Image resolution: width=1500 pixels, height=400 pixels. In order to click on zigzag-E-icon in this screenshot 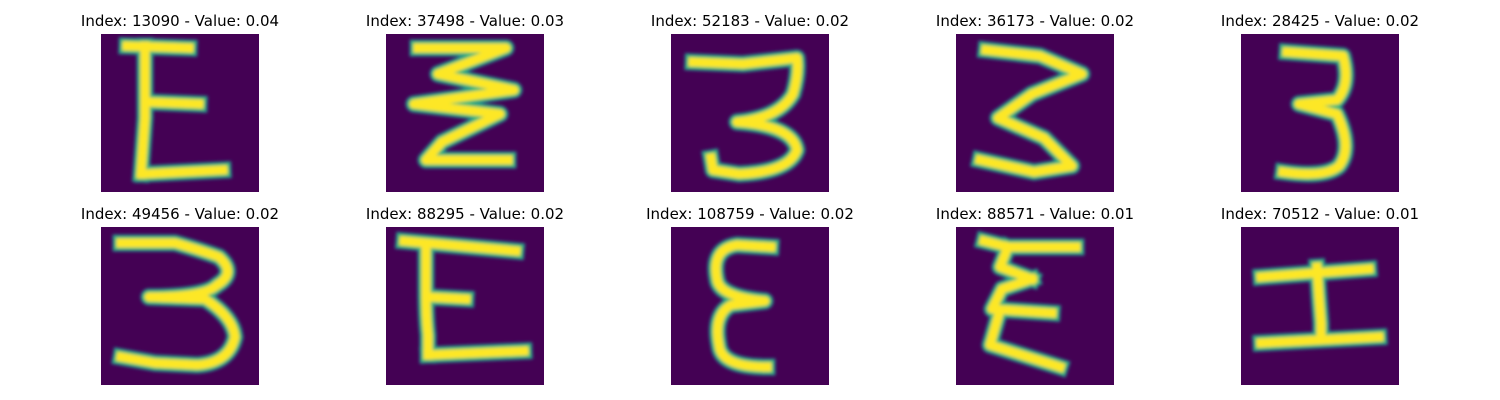, I will do `click(1035, 306)`.